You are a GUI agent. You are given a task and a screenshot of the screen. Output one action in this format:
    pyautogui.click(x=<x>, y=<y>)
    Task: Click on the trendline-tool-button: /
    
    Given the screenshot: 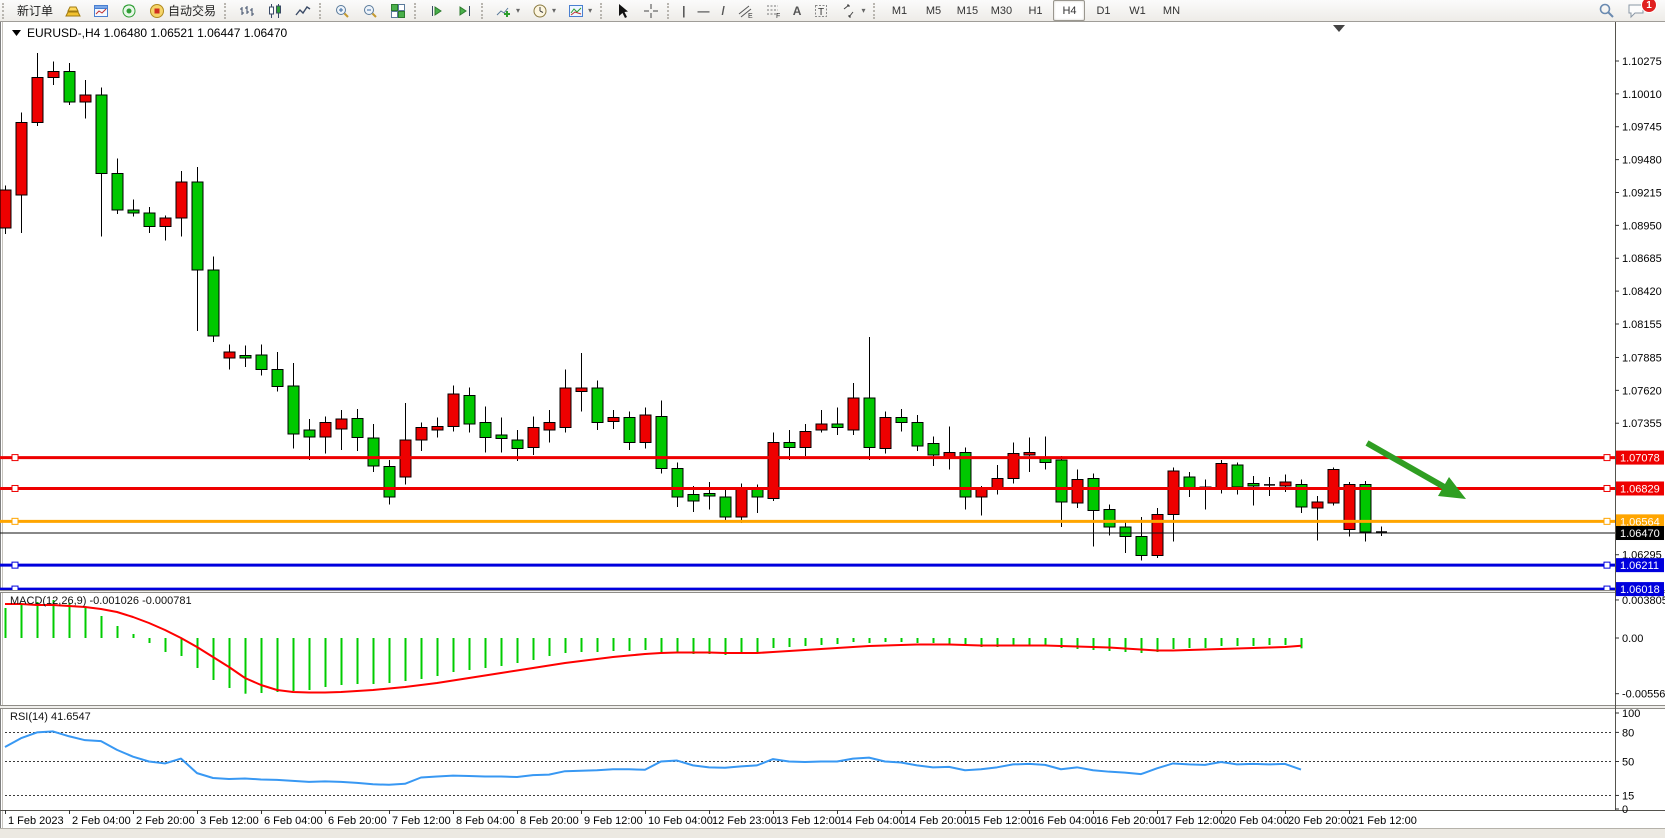 What is the action you would take?
    pyautogui.click(x=722, y=10)
    